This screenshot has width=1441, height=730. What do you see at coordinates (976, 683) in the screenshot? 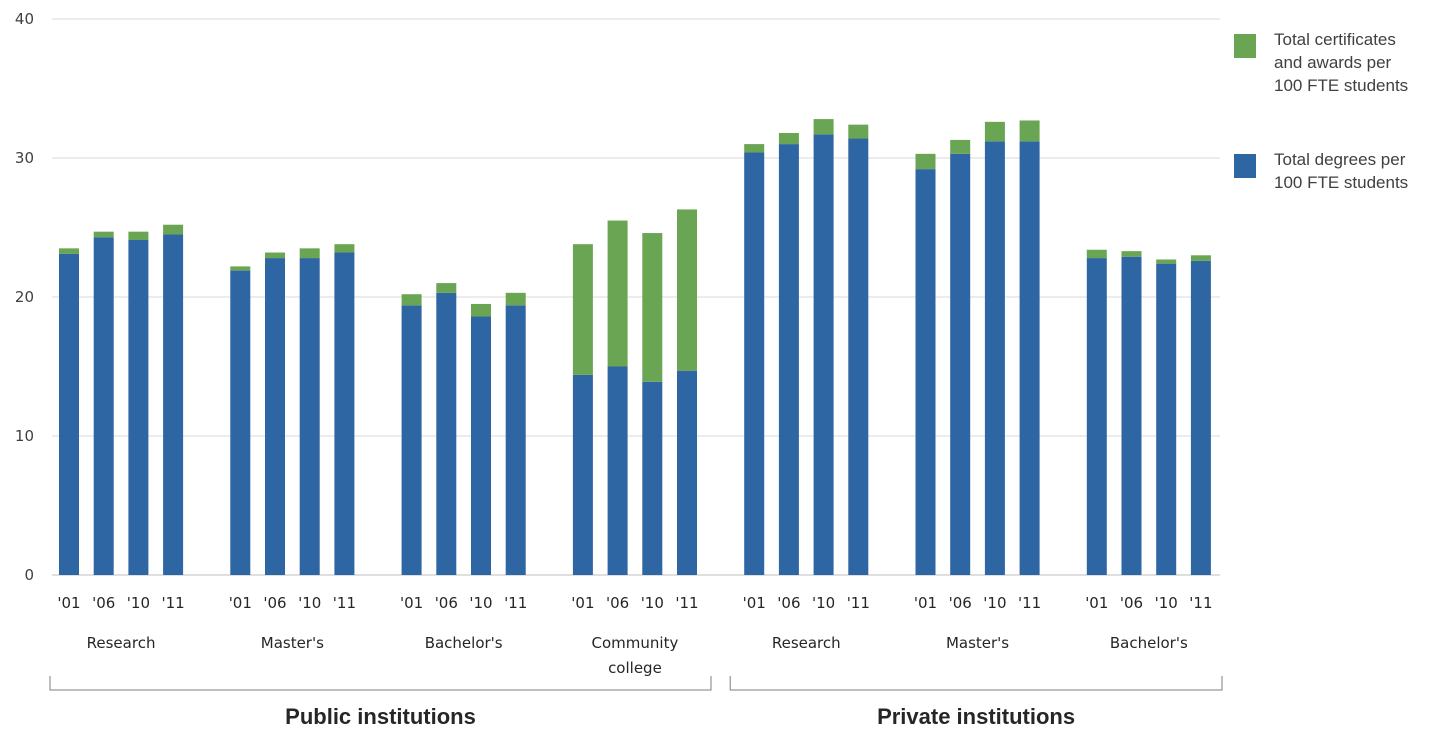
I see `group-bracket` at bounding box center [976, 683].